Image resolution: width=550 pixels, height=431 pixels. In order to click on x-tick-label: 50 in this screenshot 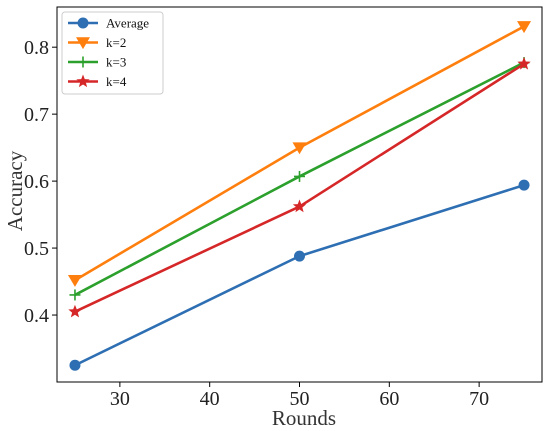, I will do `click(300, 399)`.